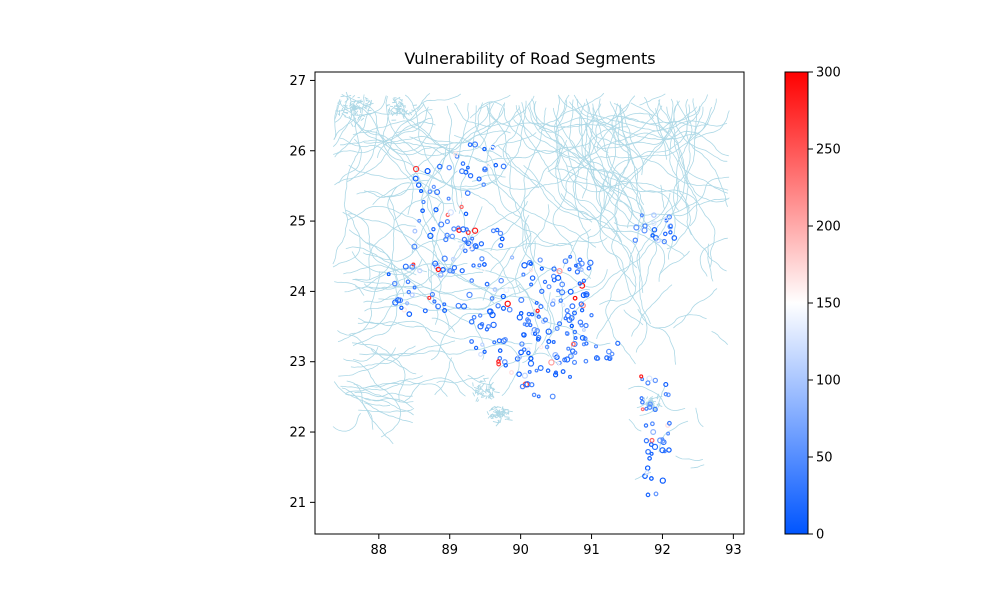  I want to click on x-tick-label: 89, so click(449, 550).